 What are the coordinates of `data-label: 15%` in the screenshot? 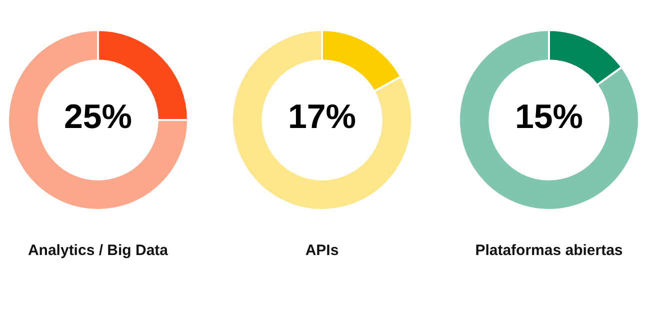 It's located at (549, 117).